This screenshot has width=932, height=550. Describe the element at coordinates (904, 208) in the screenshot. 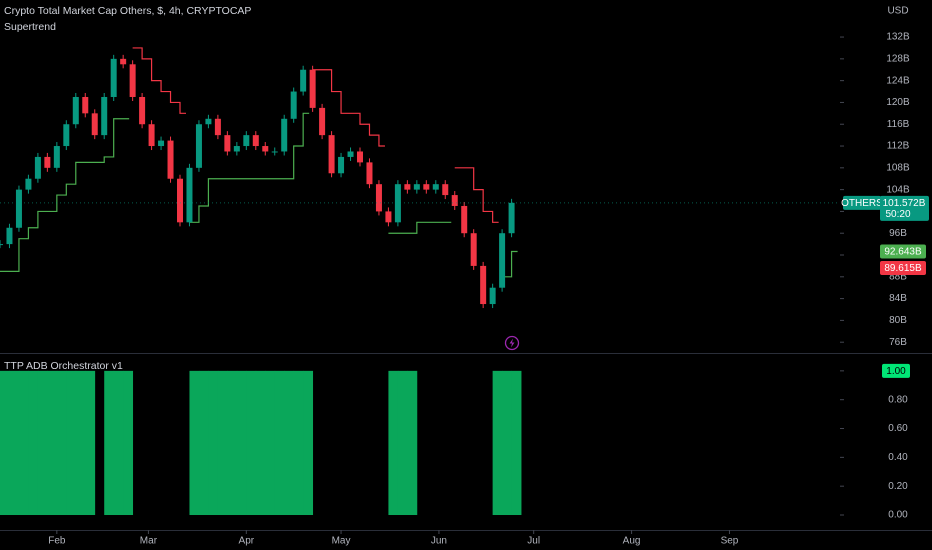

I see `last-price-bg` at that location.